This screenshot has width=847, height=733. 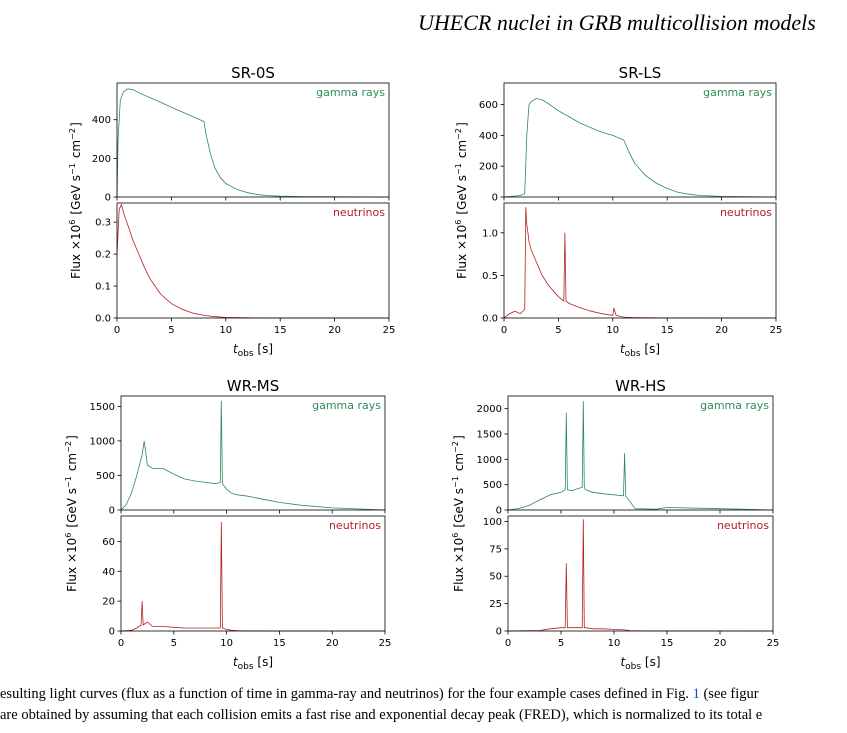 I want to click on panel-title: WR-HS, so click(x=640, y=386).